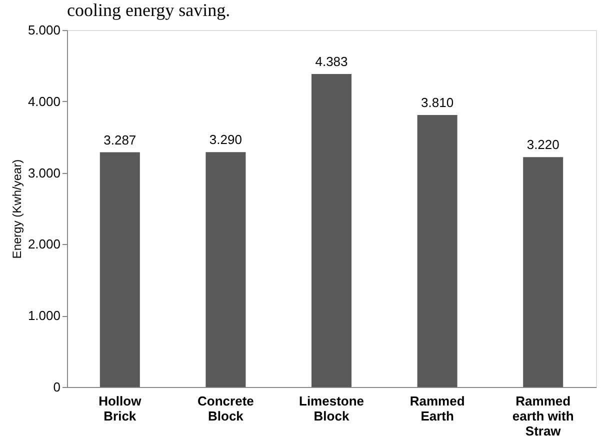 The width and height of the screenshot is (611, 446). What do you see at coordinates (56, 387) in the screenshot?
I see `y-tick-label: 0` at bounding box center [56, 387].